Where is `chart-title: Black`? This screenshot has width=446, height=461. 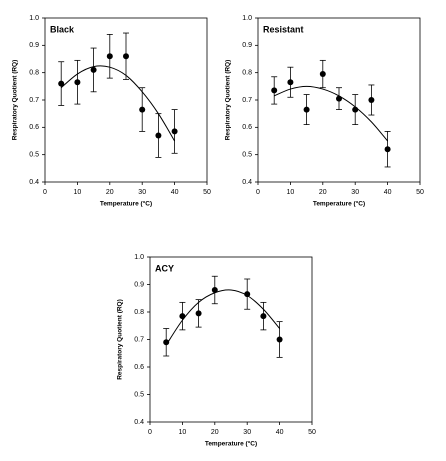 chart-title: Black is located at coordinates (62, 29).